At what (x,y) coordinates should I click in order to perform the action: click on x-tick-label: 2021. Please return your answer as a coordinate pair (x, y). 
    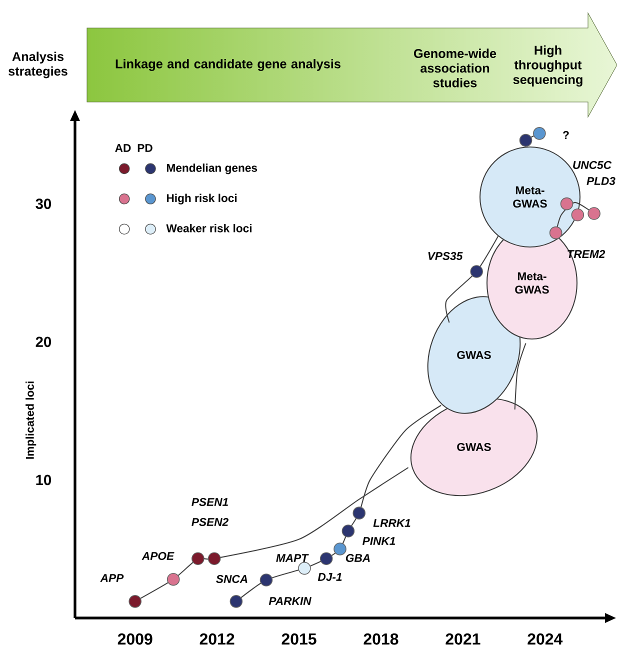
    Looking at the image, I should click on (463, 639).